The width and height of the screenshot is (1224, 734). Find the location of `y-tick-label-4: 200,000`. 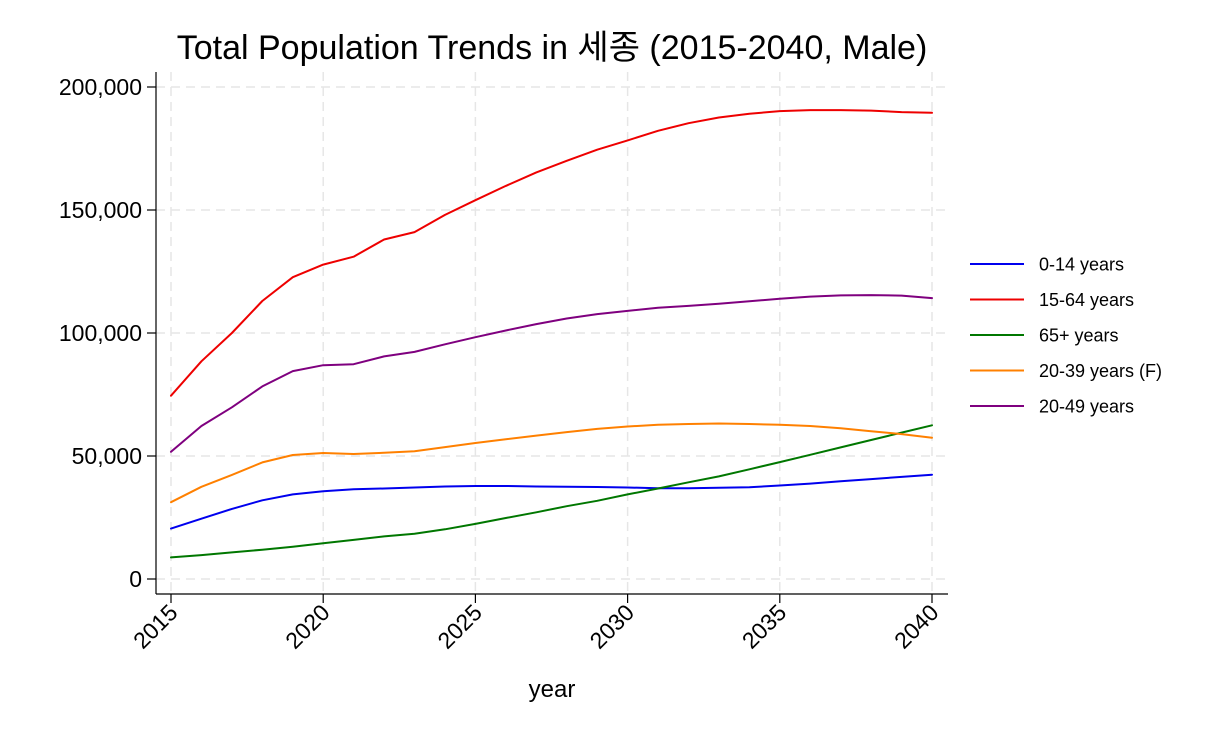

y-tick-label-4: 200,000 is located at coordinates (100, 87).